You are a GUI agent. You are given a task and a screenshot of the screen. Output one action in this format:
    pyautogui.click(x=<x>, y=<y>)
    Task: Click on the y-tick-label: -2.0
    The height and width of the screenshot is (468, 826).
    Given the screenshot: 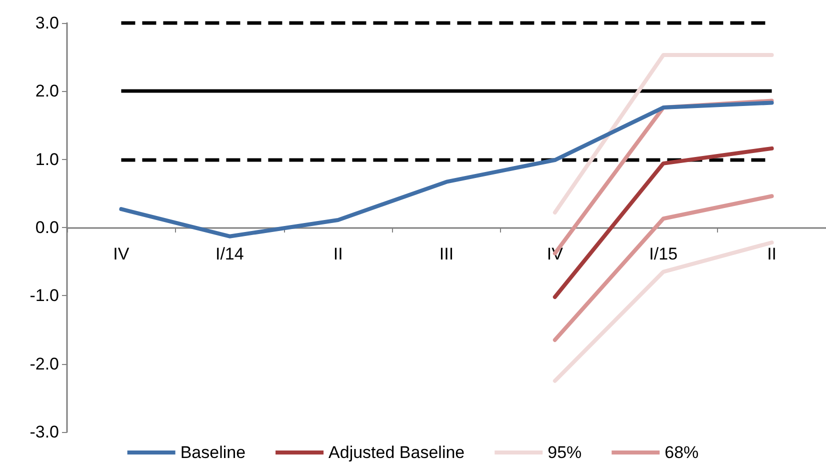 What is the action you would take?
    pyautogui.click(x=44, y=364)
    